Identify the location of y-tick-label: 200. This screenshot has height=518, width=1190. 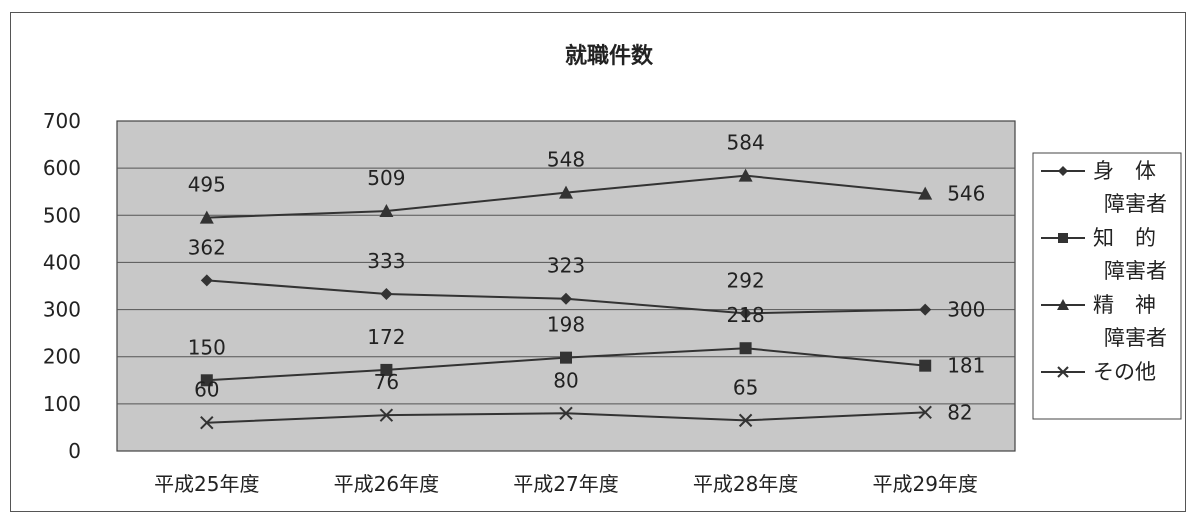
(62, 357).